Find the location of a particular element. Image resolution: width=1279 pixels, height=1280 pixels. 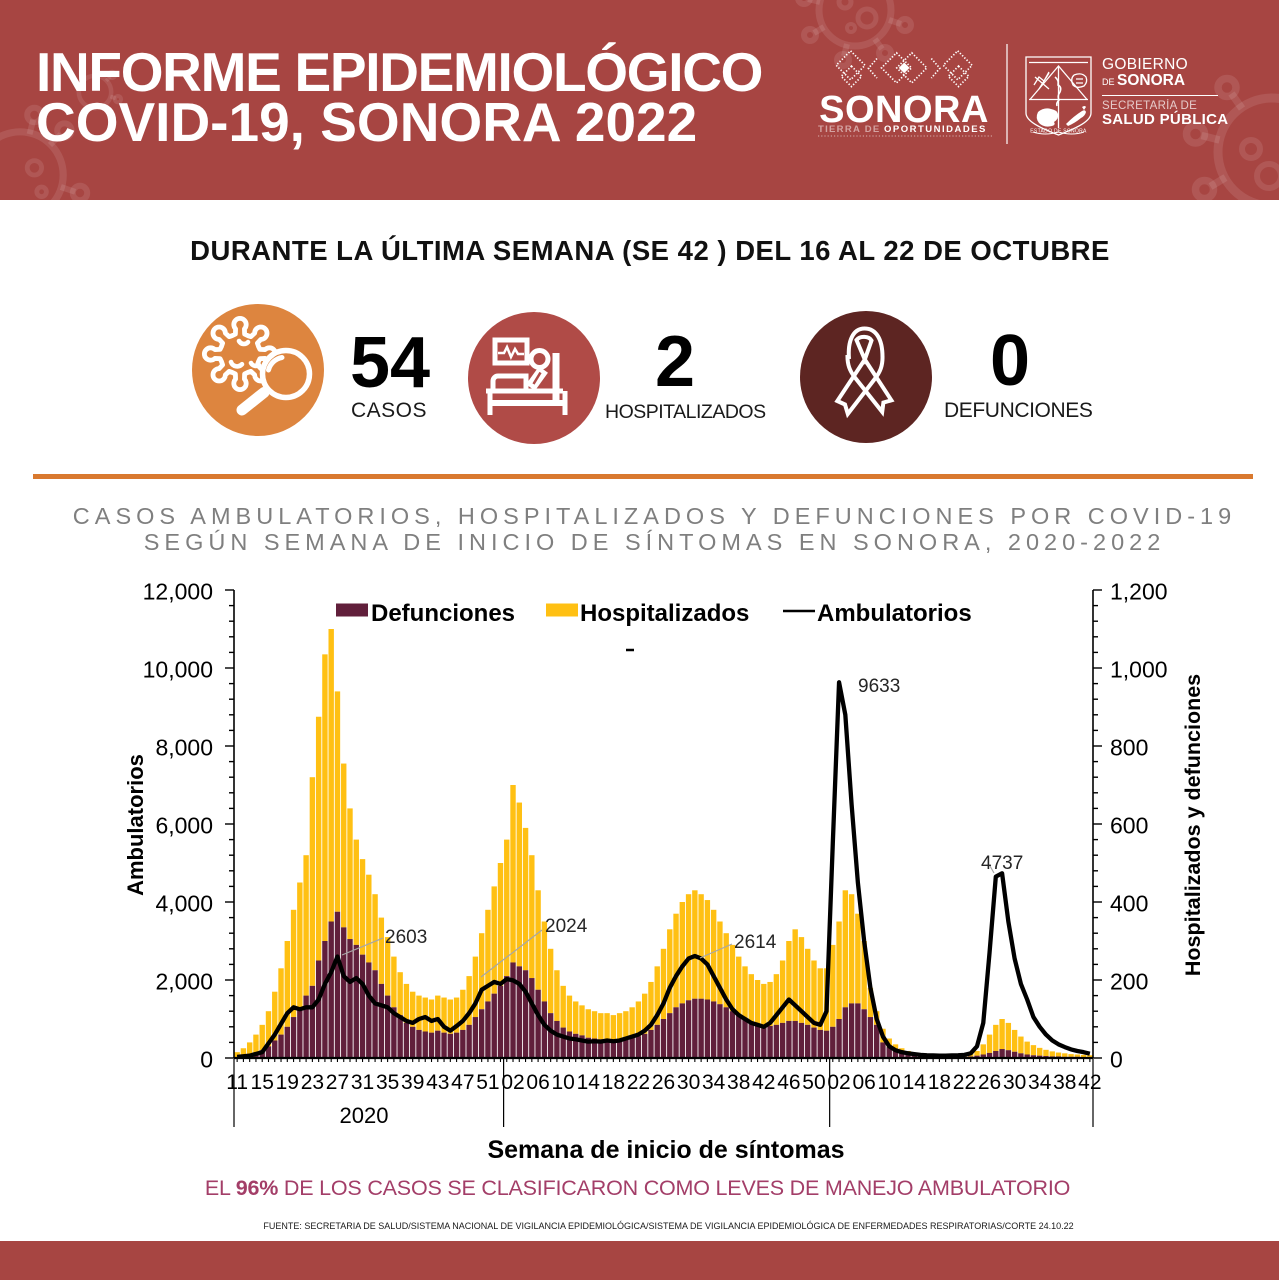

svg-text: 6,000 is located at coordinates (184, 826).